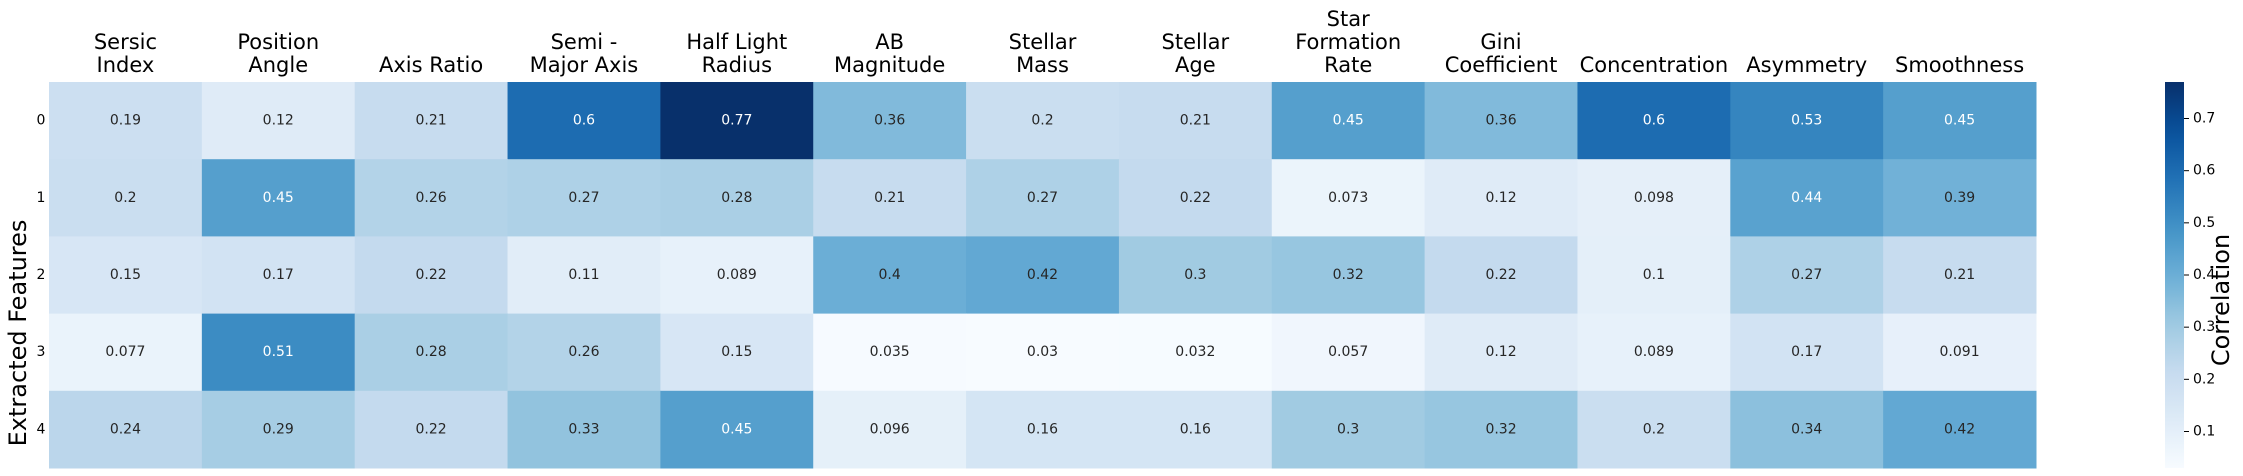 Image resolution: width=2243 pixels, height=476 pixels. Describe the element at coordinates (737, 275) in the screenshot. I see `cell-value-label: 0.089` at that location.